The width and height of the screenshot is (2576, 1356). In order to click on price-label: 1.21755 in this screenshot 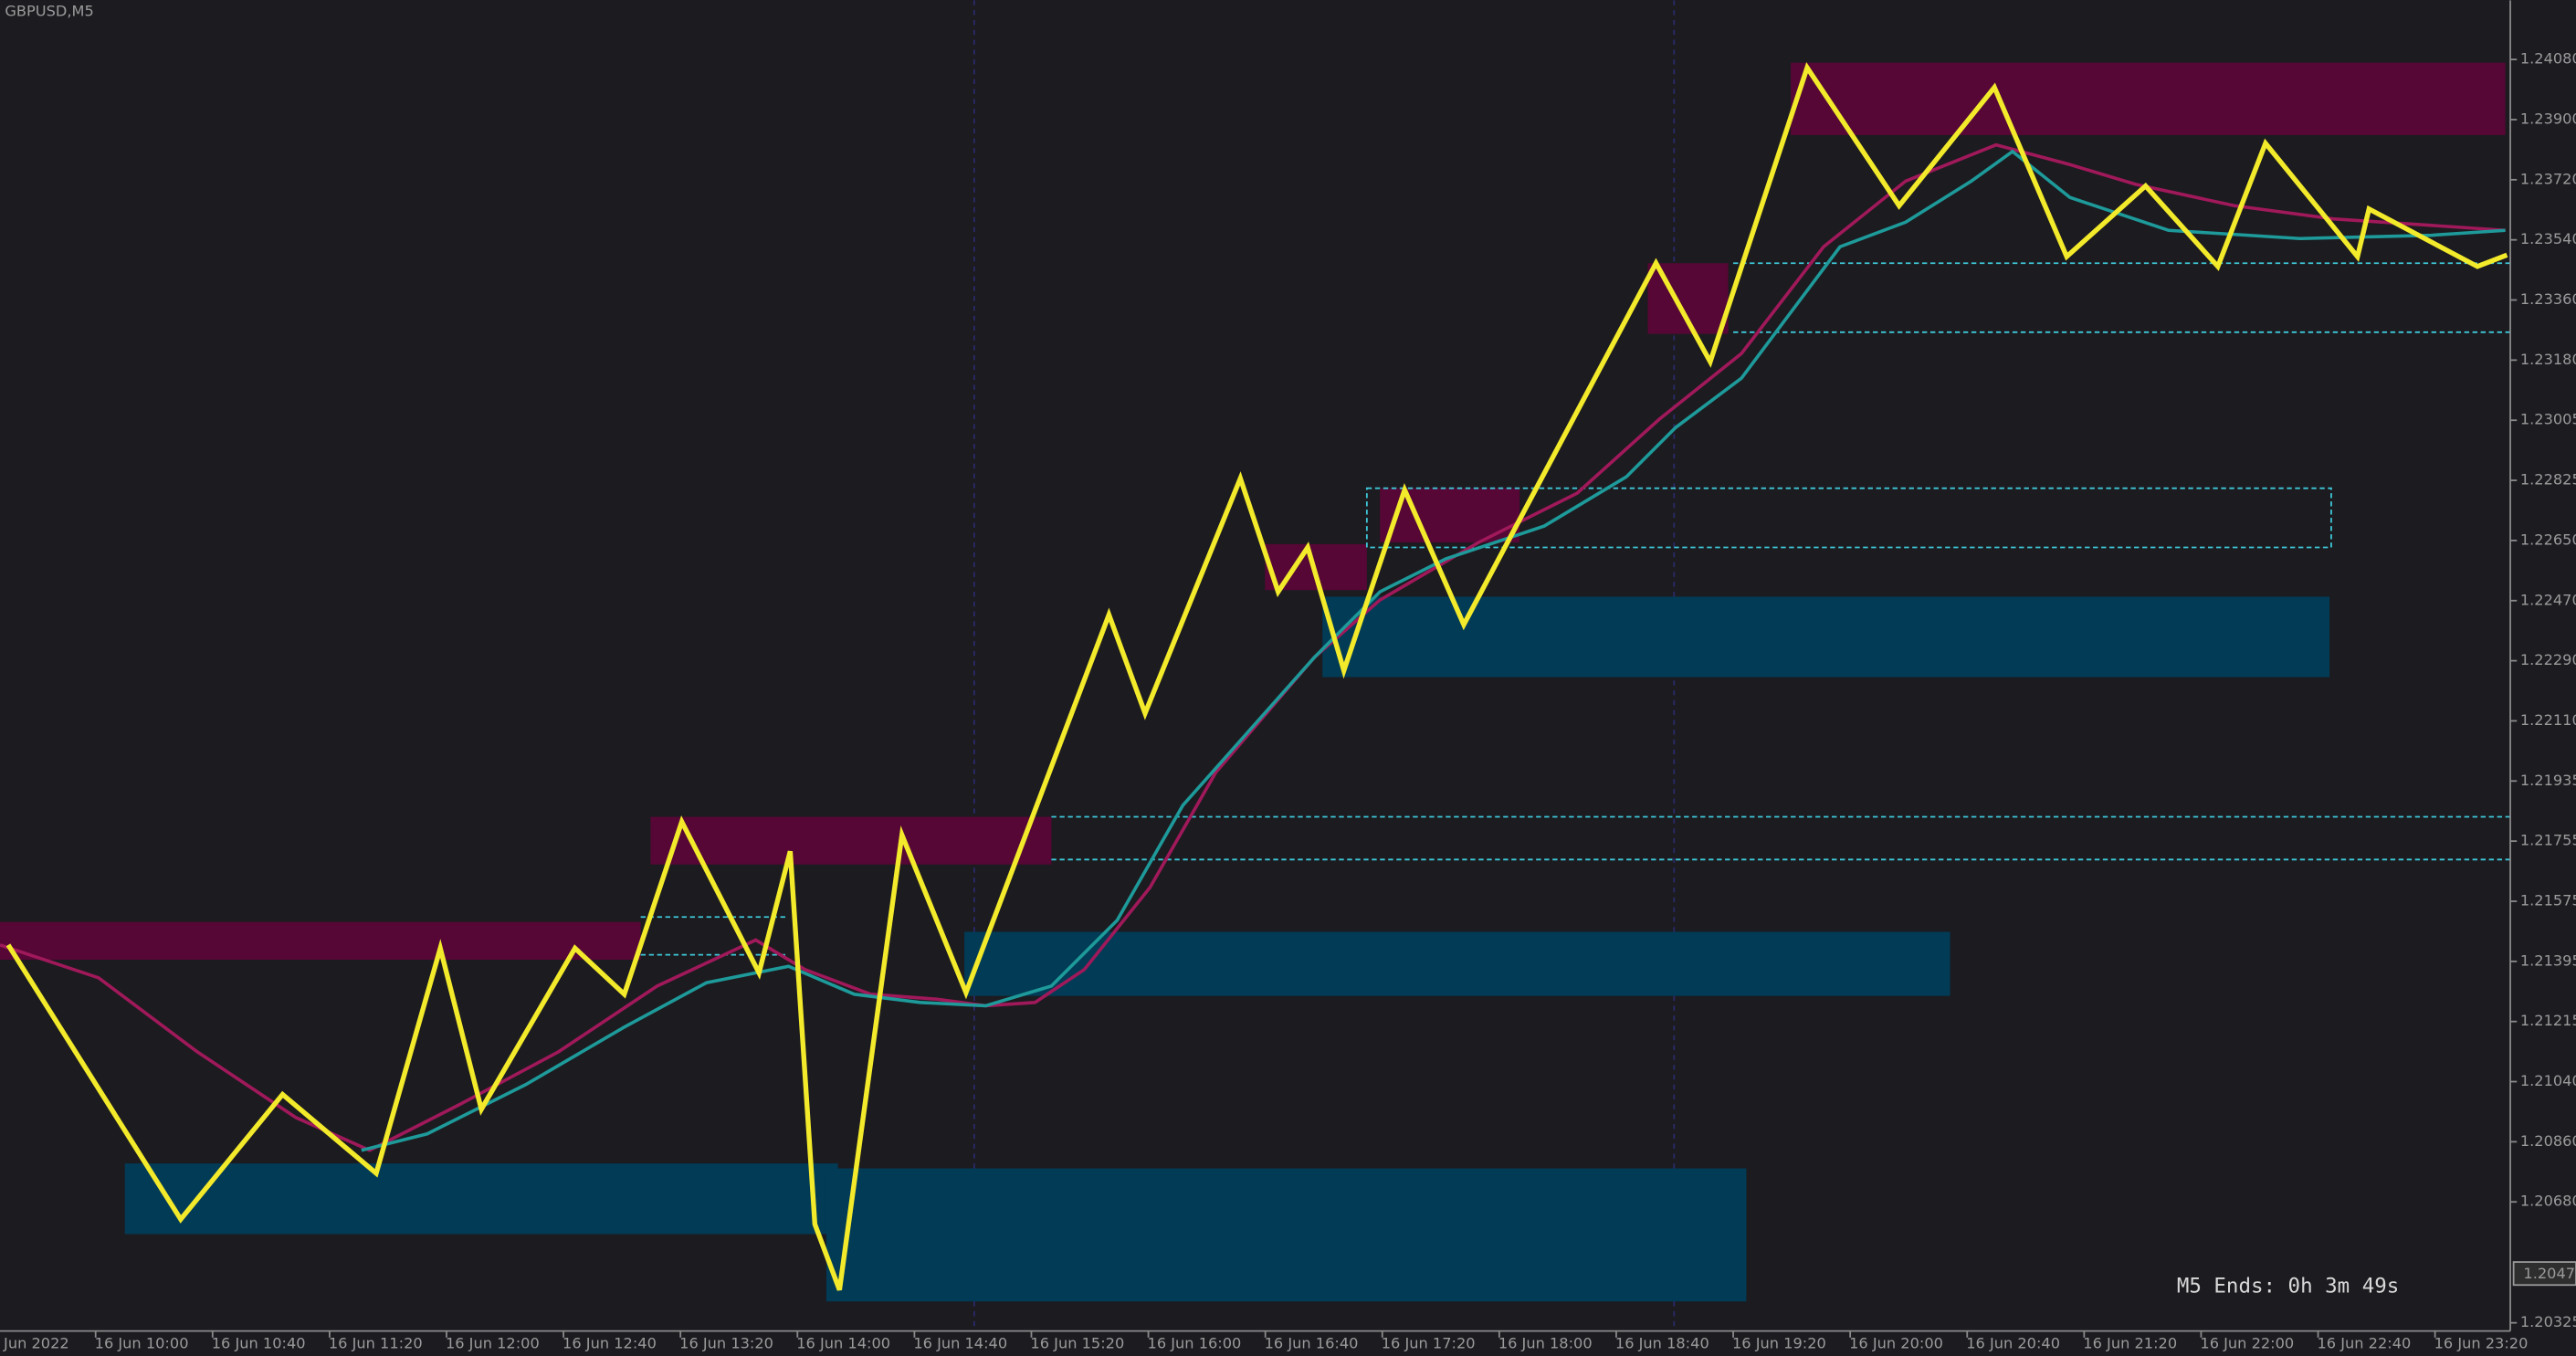, I will do `click(2548, 841)`.